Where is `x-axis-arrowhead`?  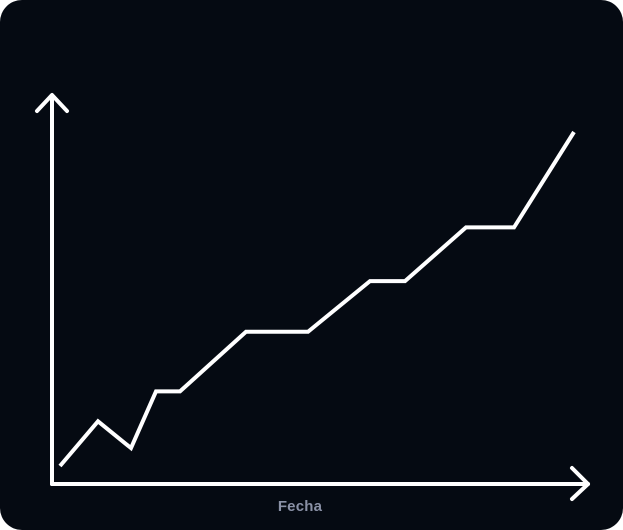
x-axis-arrowhead is located at coordinates (580, 483).